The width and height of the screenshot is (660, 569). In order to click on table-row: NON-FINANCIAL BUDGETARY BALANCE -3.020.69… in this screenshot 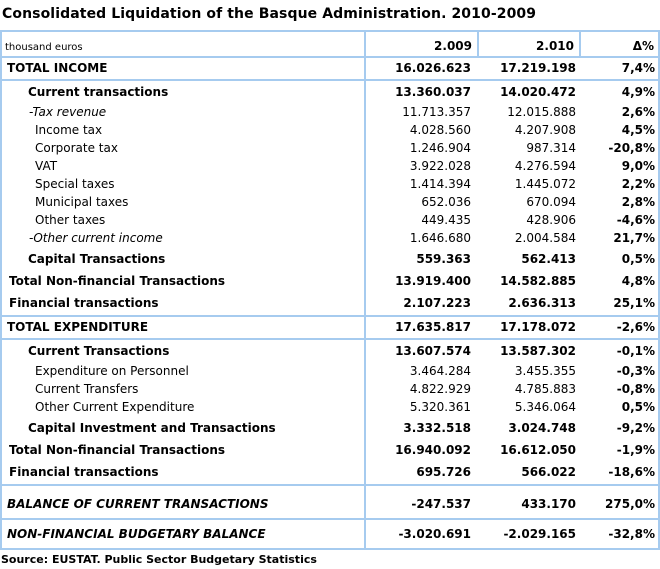, I will do `click(330, 534)`.